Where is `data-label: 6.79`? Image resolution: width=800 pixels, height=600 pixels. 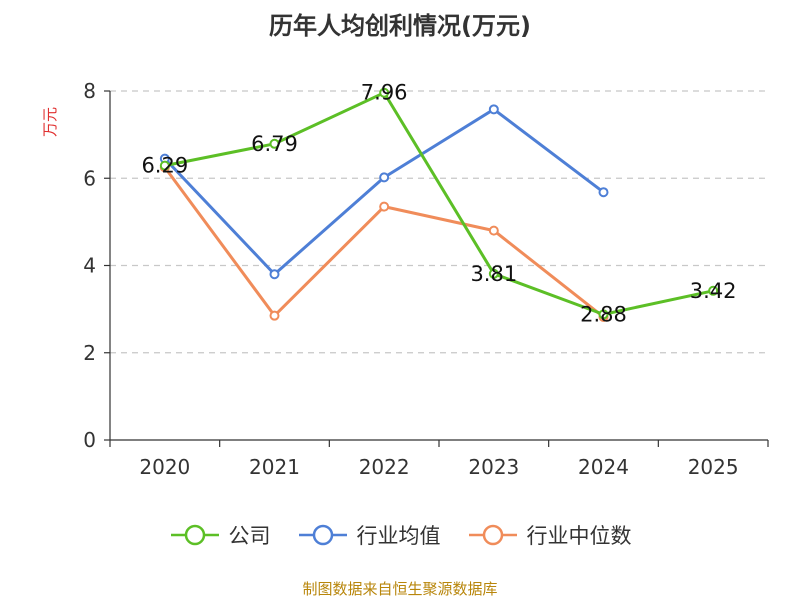 data-label: 6.79 is located at coordinates (274, 144).